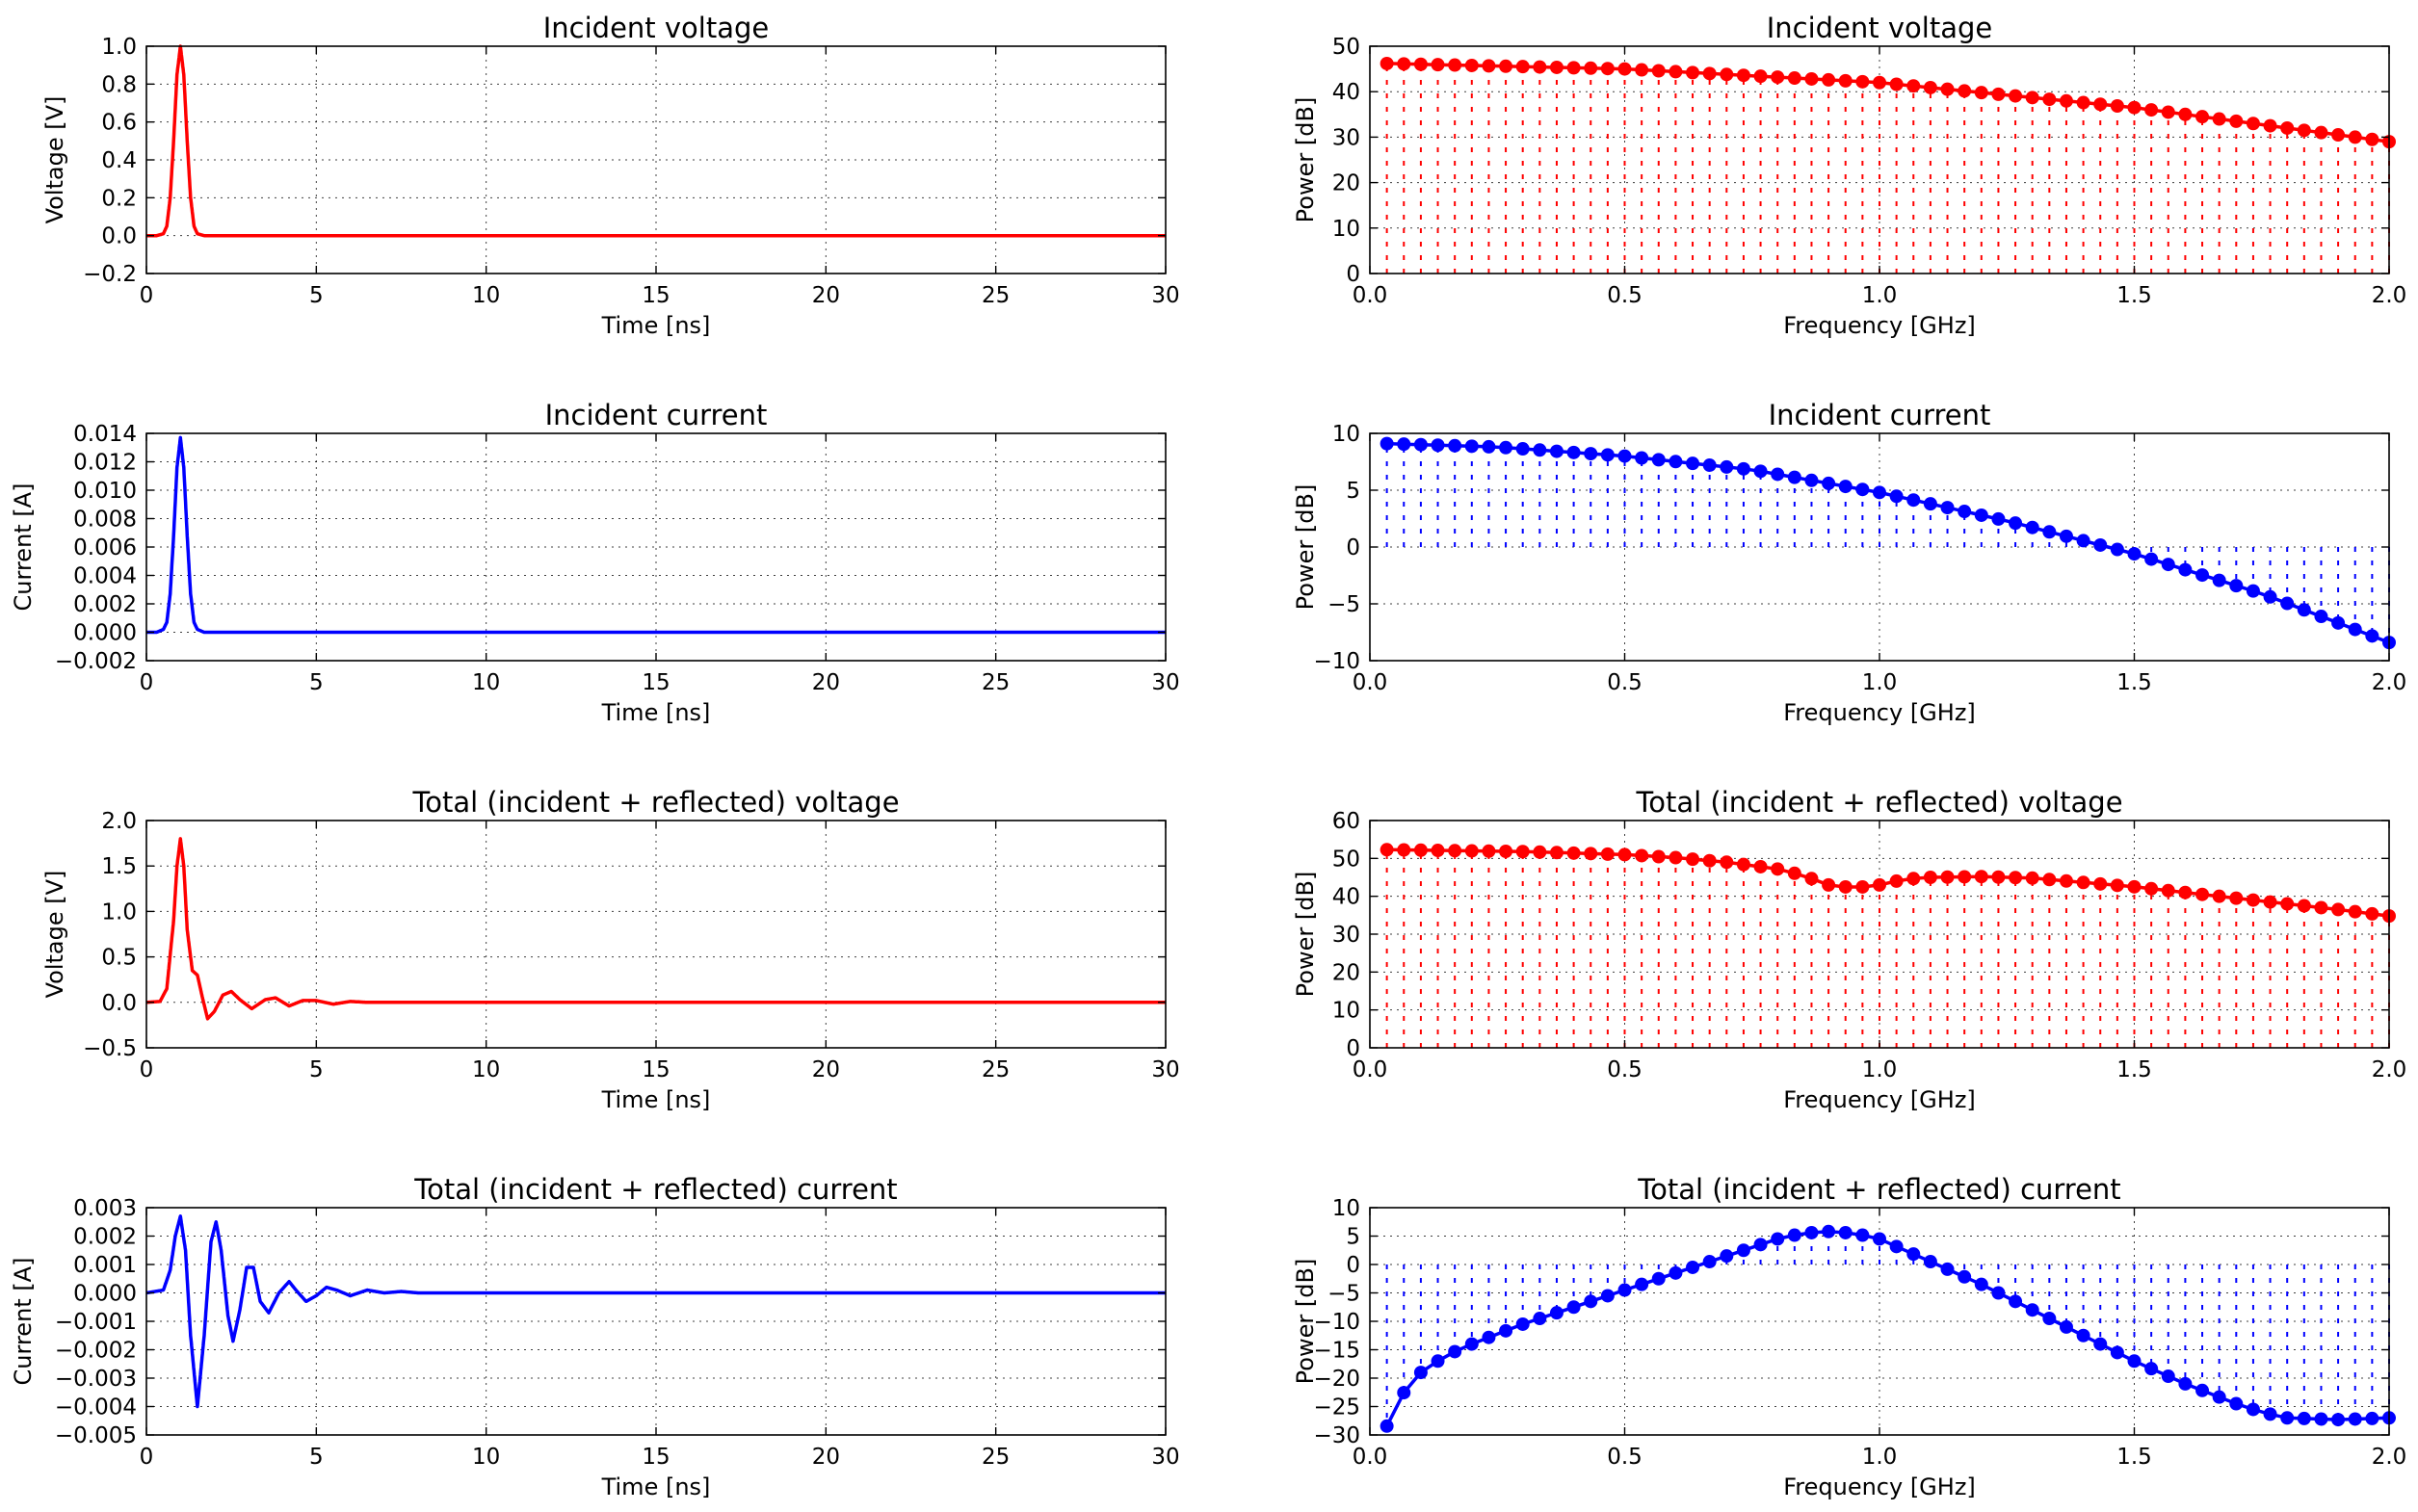 The image size is (2418, 1512). Describe the element at coordinates (105, 1265) in the screenshot. I see `y-tick-label: 0.001` at that location.